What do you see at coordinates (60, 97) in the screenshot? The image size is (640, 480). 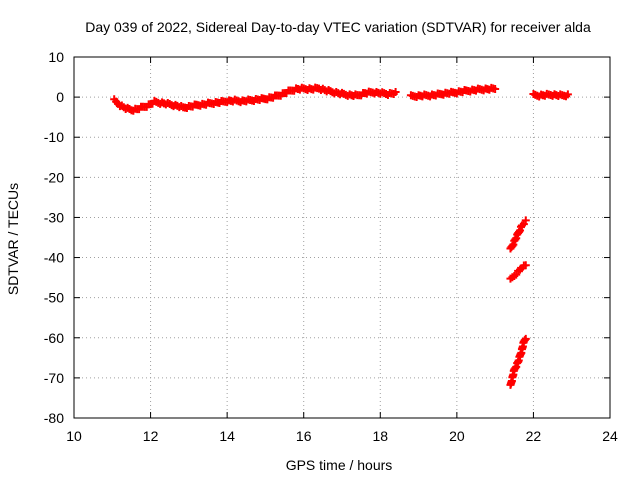 I see `y-tick-label: 0` at bounding box center [60, 97].